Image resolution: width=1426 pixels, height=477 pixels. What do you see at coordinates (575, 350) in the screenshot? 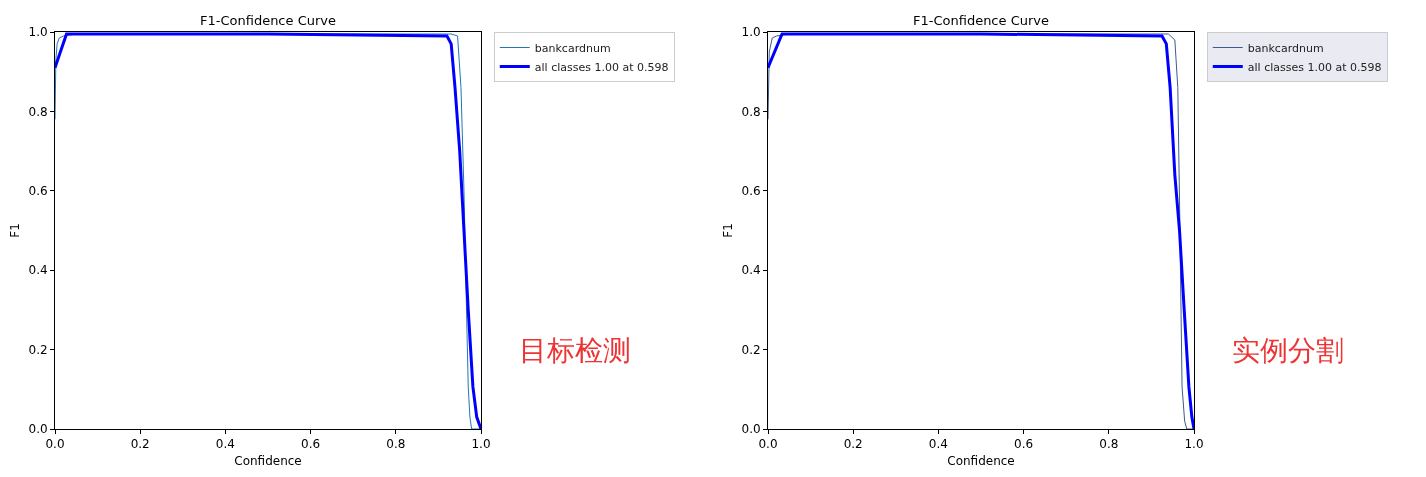
I see `text: 目标检测` at bounding box center [575, 350].